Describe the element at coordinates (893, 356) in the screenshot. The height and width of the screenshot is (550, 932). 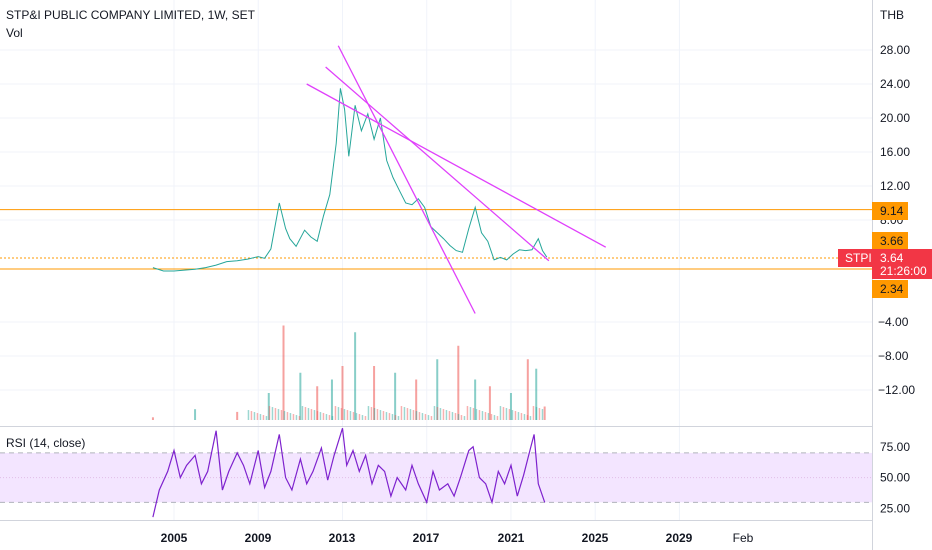
I see `price-tick-label: −8.00` at that location.